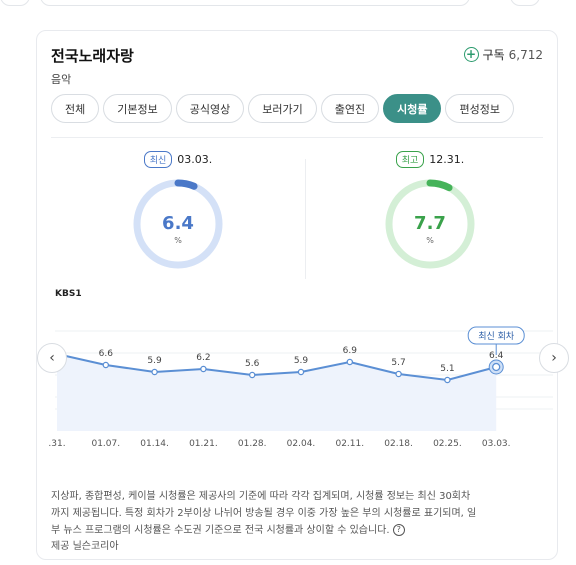  I want to click on help-icon: ?, so click(398, 530).